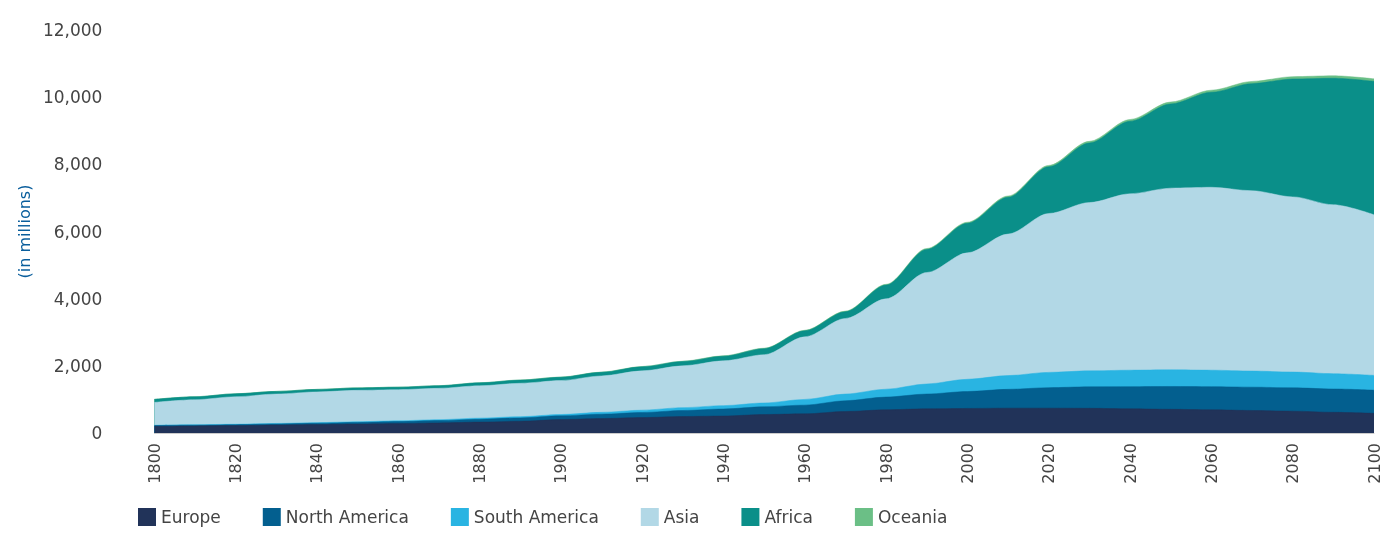  Describe the element at coordinates (347, 517) in the screenshot. I see `legend-label: North America` at that location.